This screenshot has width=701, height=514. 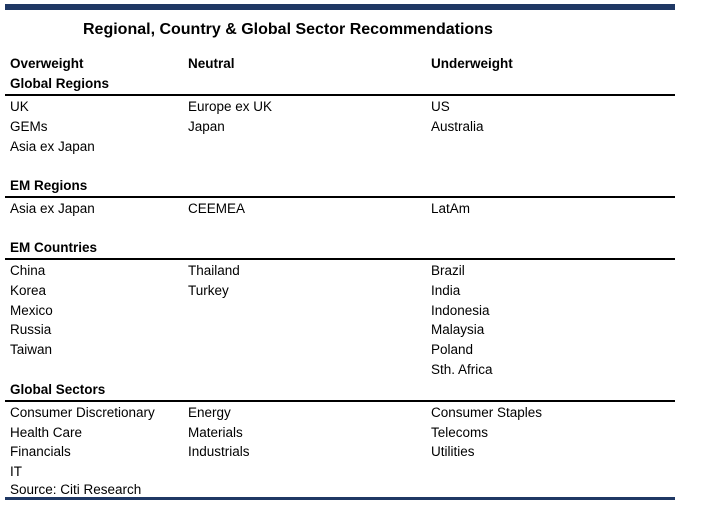 What do you see at coordinates (440, 106) in the screenshot?
I see `cell: US` at bounding box center [440, 106].